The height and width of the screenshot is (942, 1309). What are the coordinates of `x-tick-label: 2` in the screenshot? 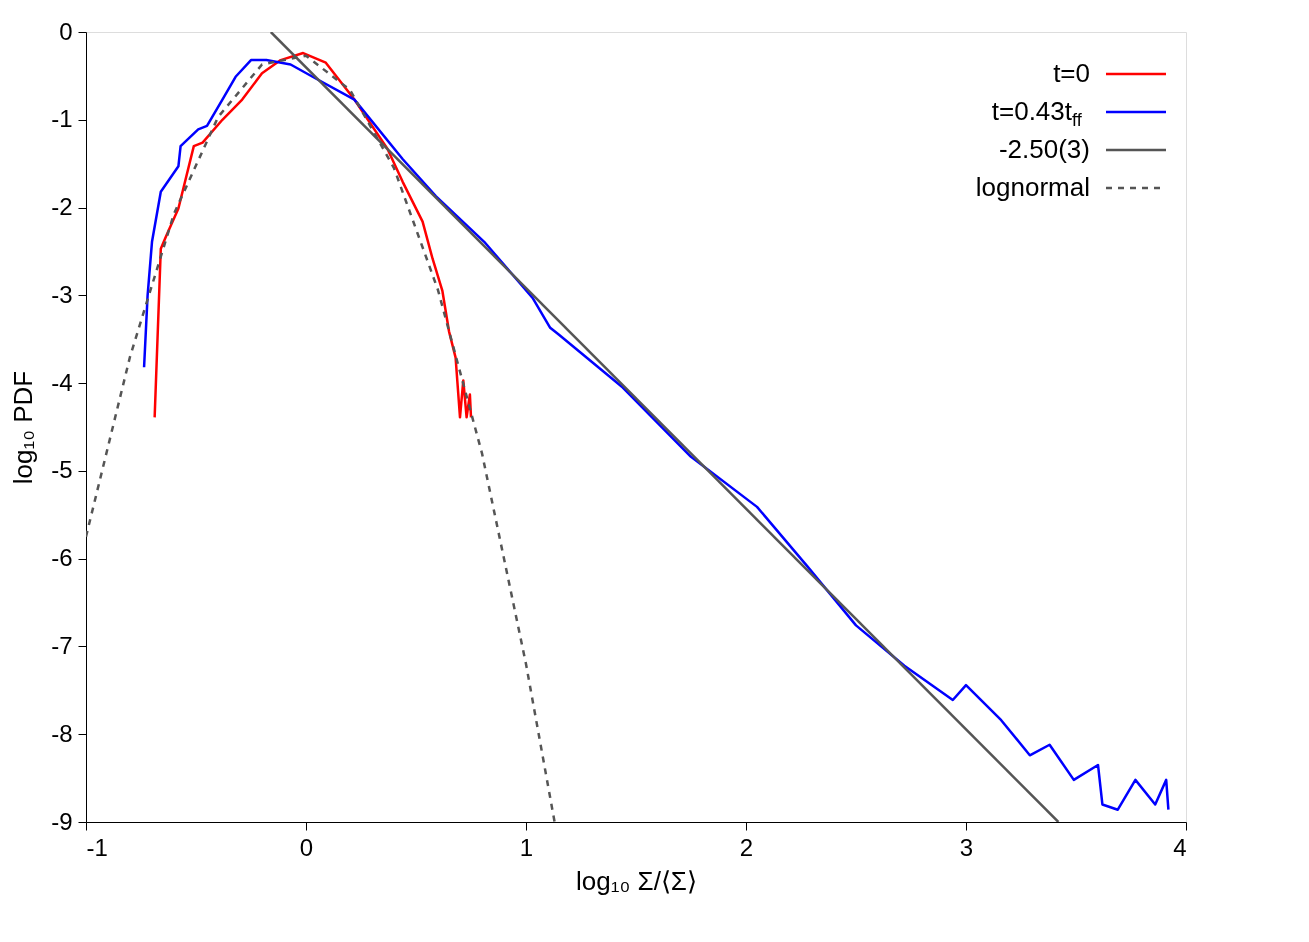 It's located at (746, 847).